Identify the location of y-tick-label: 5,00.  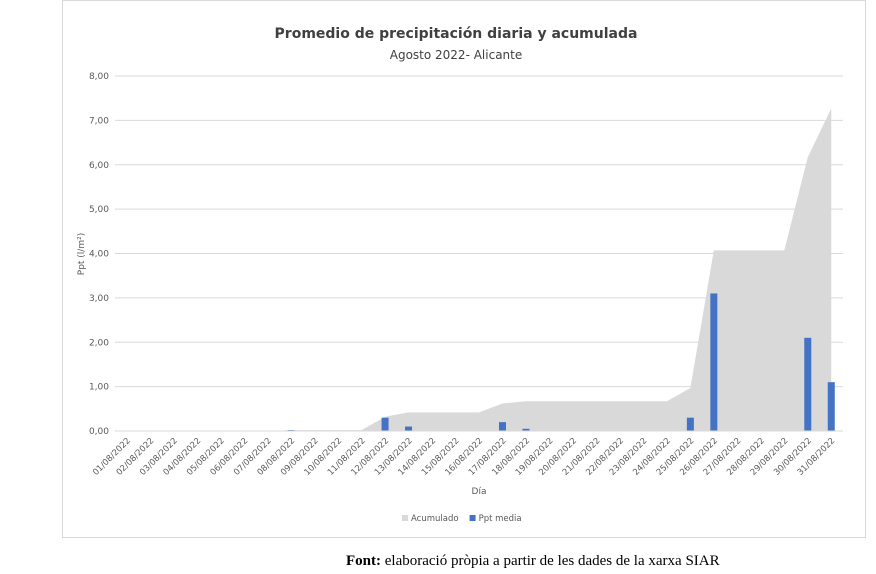
(99, 210).